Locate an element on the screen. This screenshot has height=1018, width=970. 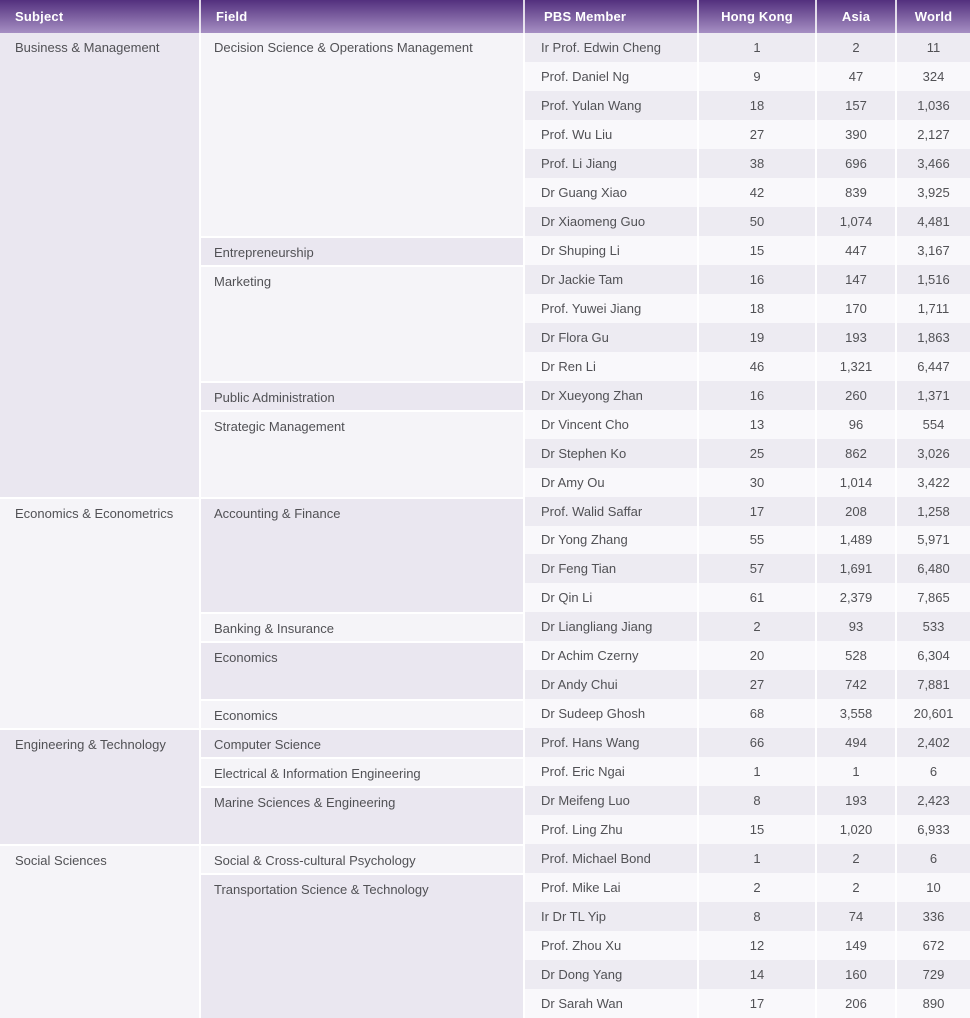
world-cell: 1,258 is located at coordinates (932, 511).